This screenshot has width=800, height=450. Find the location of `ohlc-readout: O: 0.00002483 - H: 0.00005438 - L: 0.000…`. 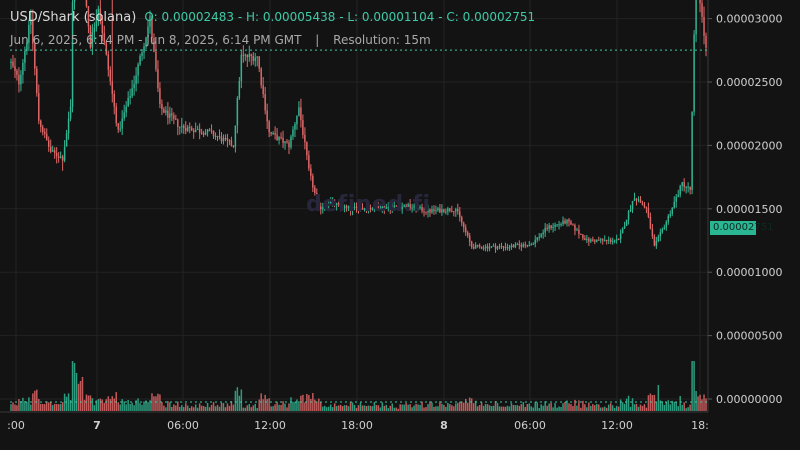

ohlc-readout: O: 0.00002483 - H: 0.00005438 - L: 0.000… is located at coordinates (340, 17).